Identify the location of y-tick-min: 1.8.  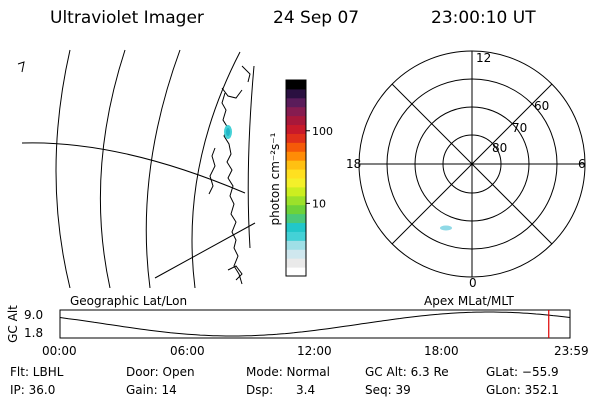
(34, 333).